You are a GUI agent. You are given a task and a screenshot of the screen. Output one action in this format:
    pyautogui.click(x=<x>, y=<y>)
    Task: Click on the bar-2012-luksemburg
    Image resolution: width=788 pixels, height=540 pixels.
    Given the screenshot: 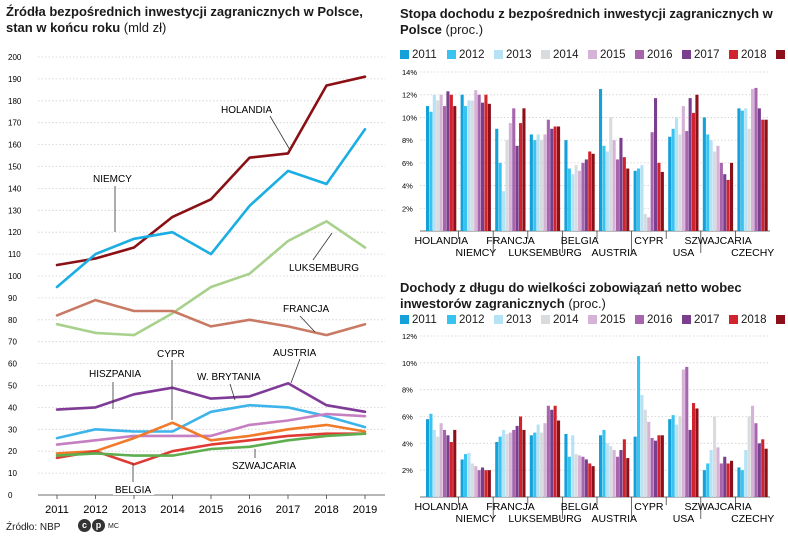 What is the action you would take?
    pyautogui.click(x=535, y=464)
    